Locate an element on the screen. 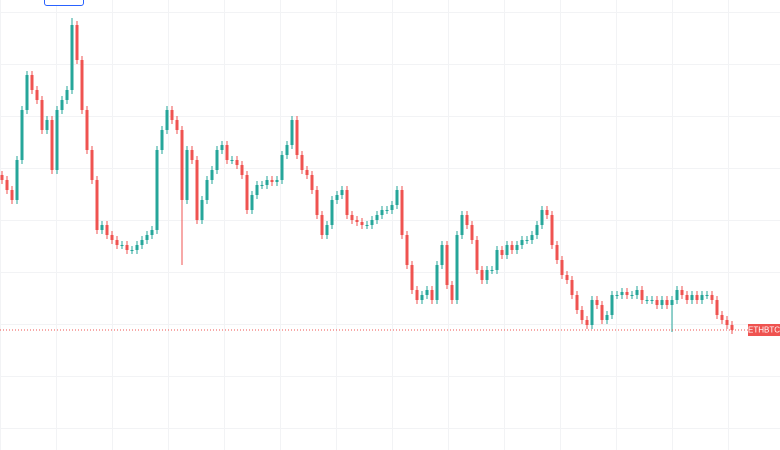 The image size is (780, 450). toolbar-button is located at coordinates (64, 3).